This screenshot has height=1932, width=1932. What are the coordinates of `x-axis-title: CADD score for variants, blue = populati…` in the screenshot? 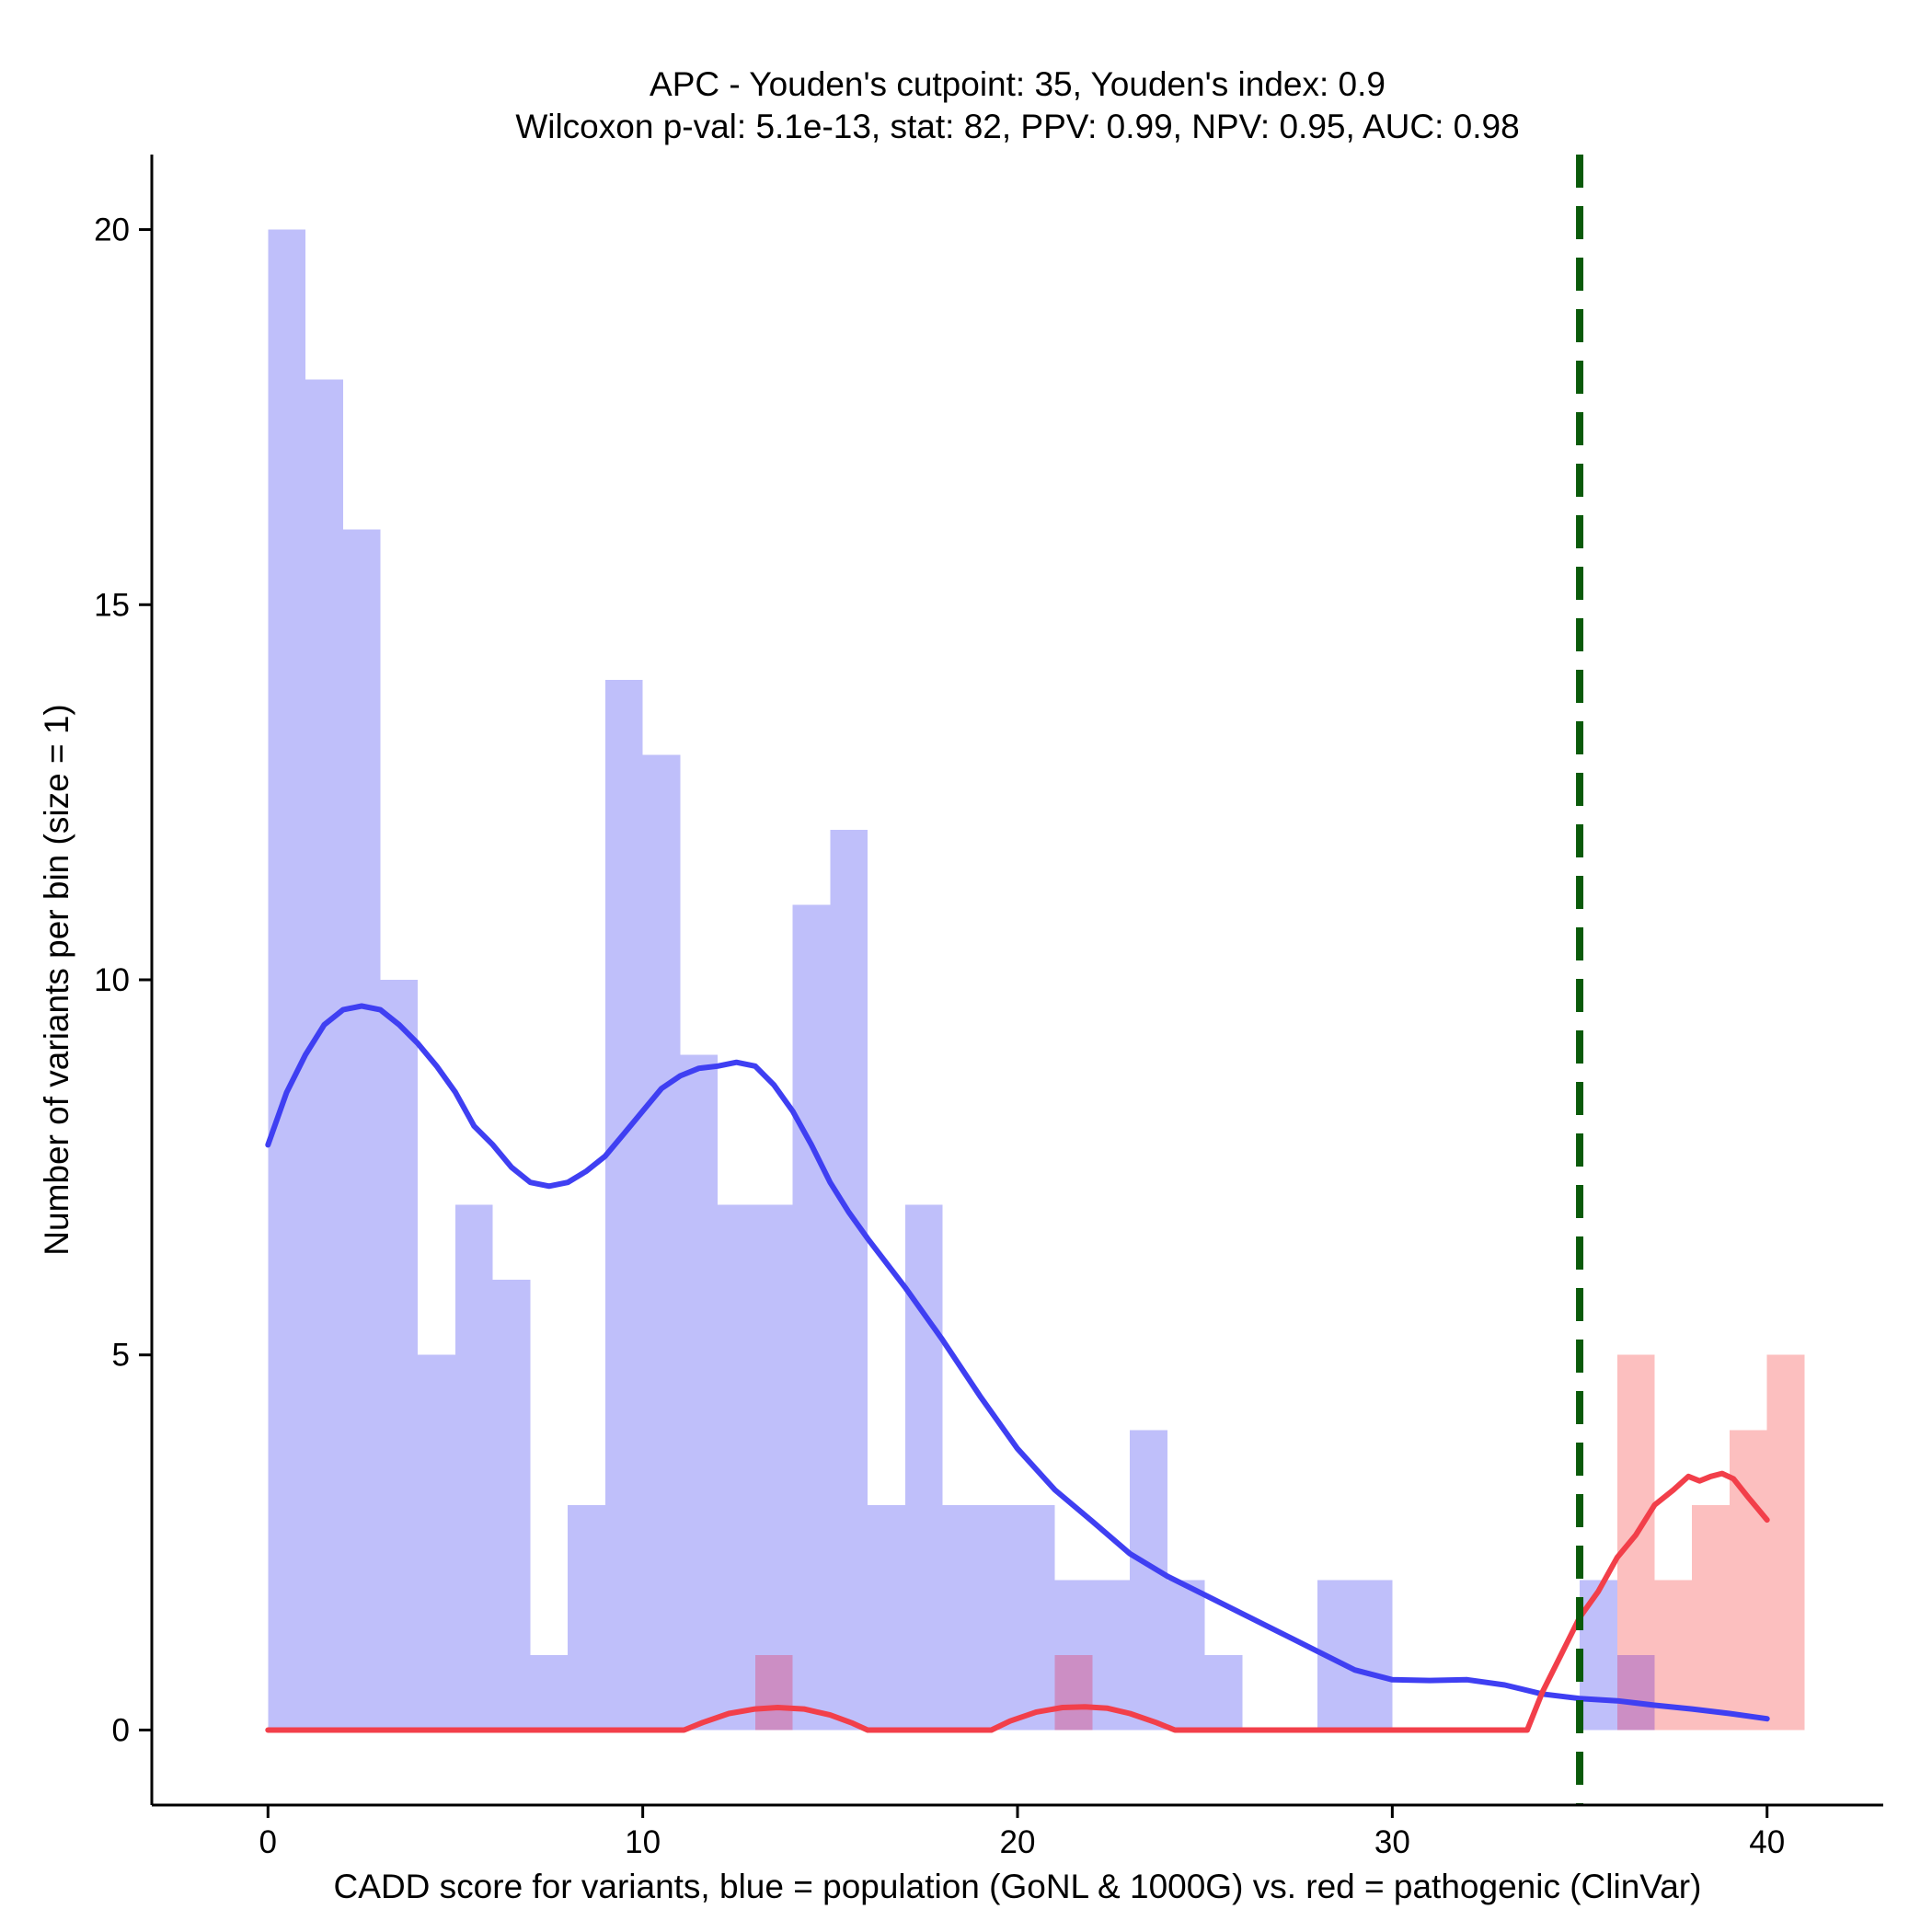 It's located at (1018, 1886).